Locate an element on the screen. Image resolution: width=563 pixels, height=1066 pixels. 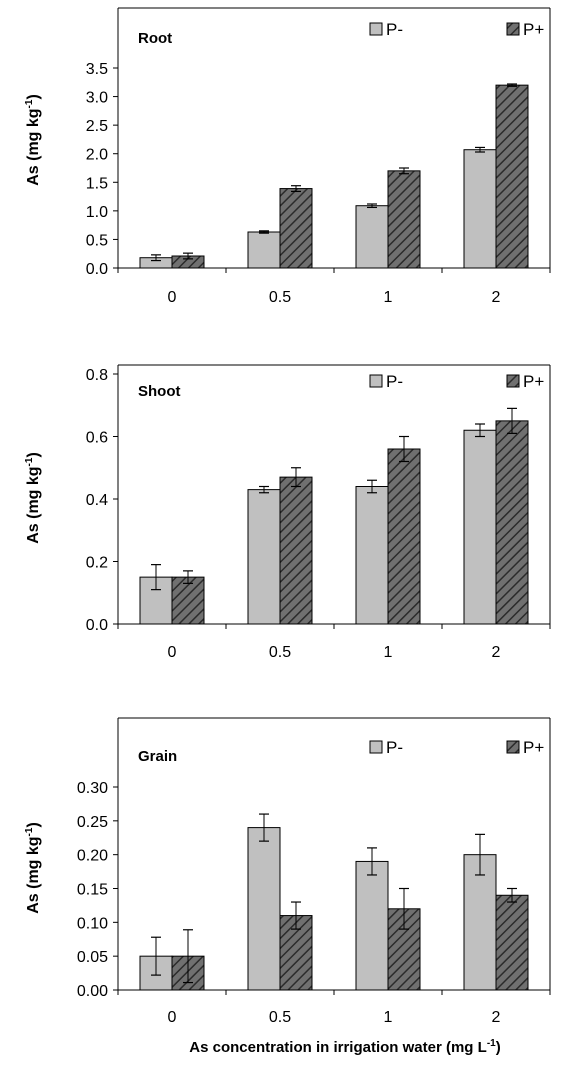
y-tick-label: 0.8 is located at coordinates (97, 375).